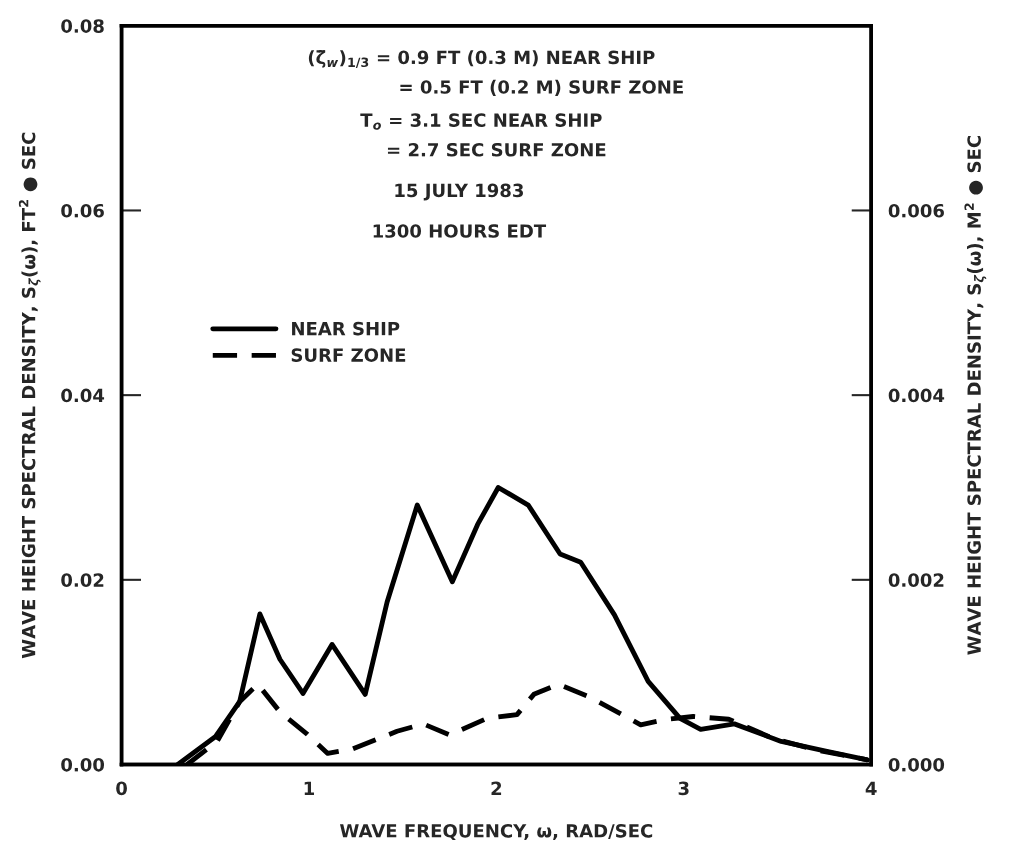  I want to click on annotation: = 0.5 FT (0.2 M) SURF ZONE, so click(541, 87).